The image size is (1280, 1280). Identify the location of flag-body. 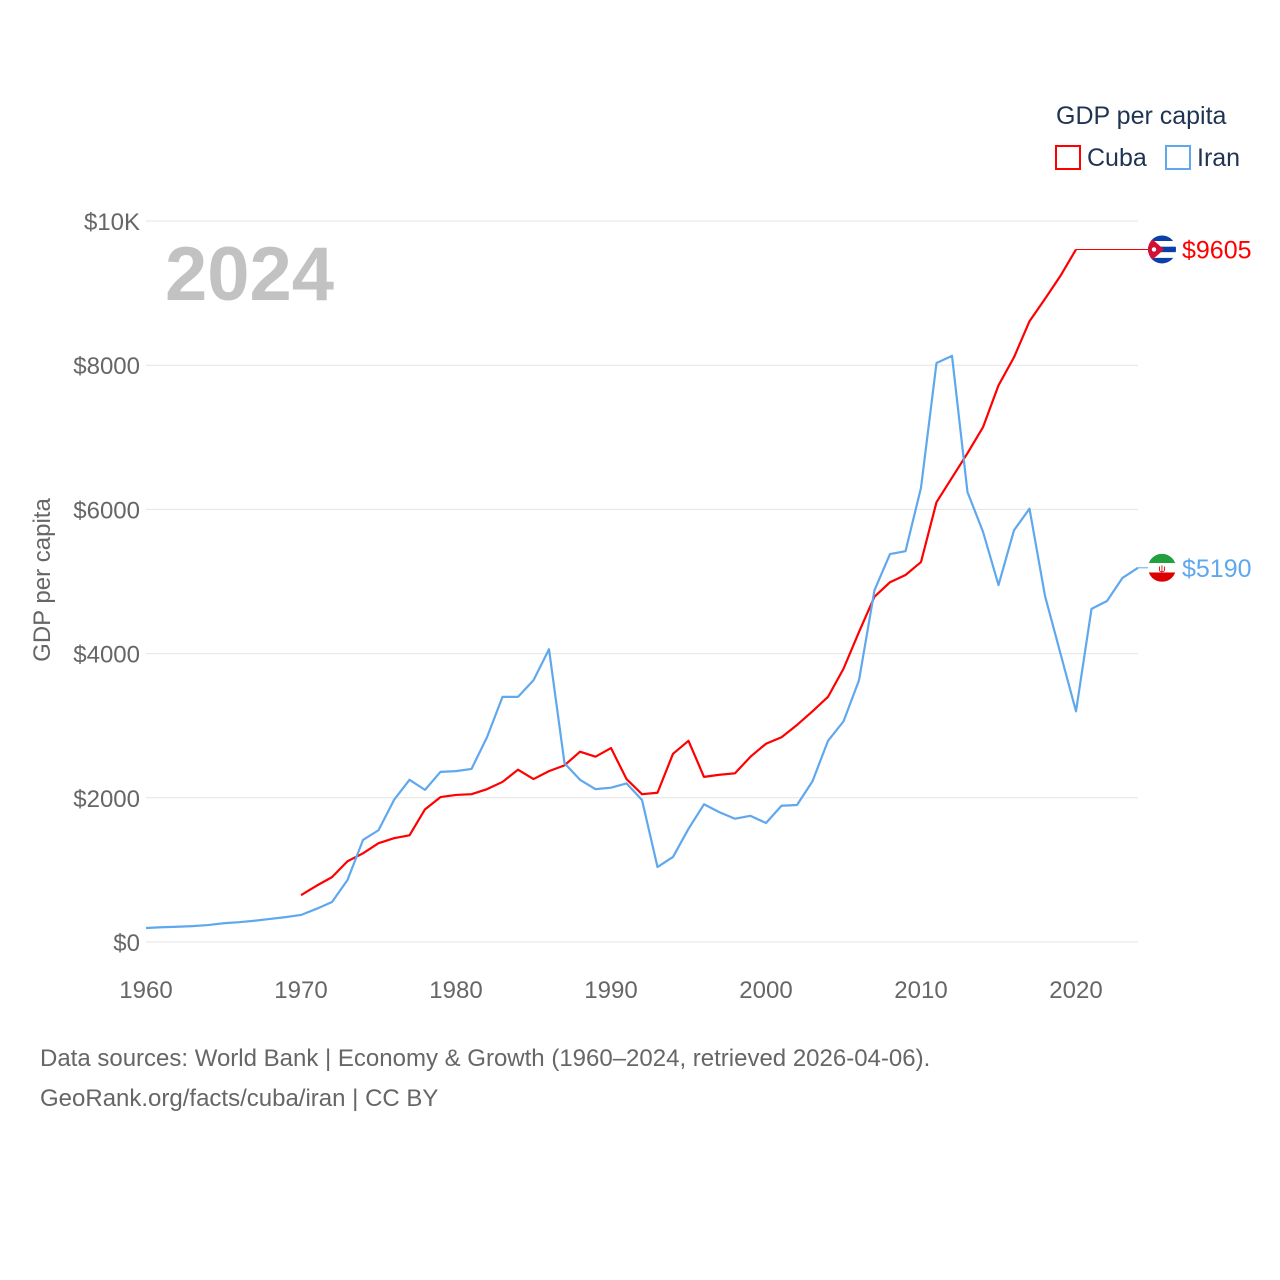
(1162, 249).